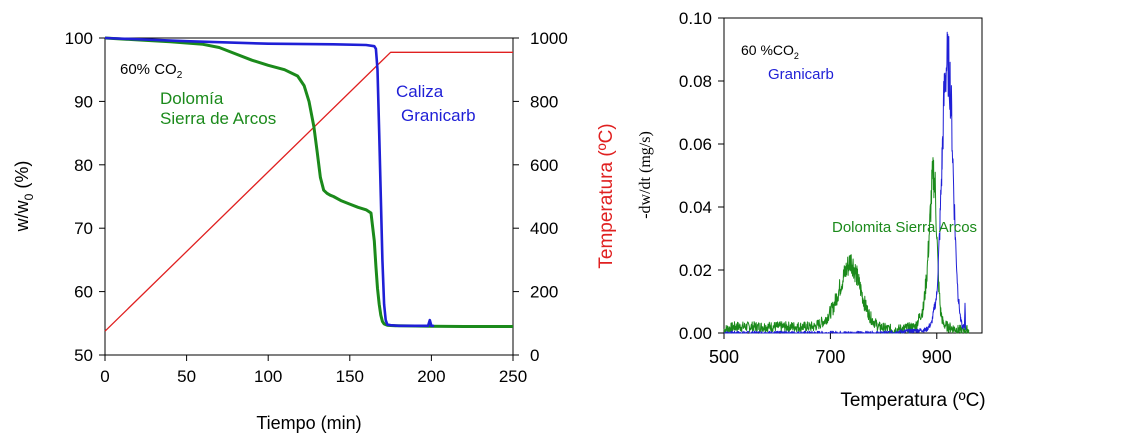 The width and height of the screenshot is (1122, 444). What do you see at coordinates (544, 292) in the screenshot?
I see `left-y2-tick-label: 200` at bounding box center [544, 292].